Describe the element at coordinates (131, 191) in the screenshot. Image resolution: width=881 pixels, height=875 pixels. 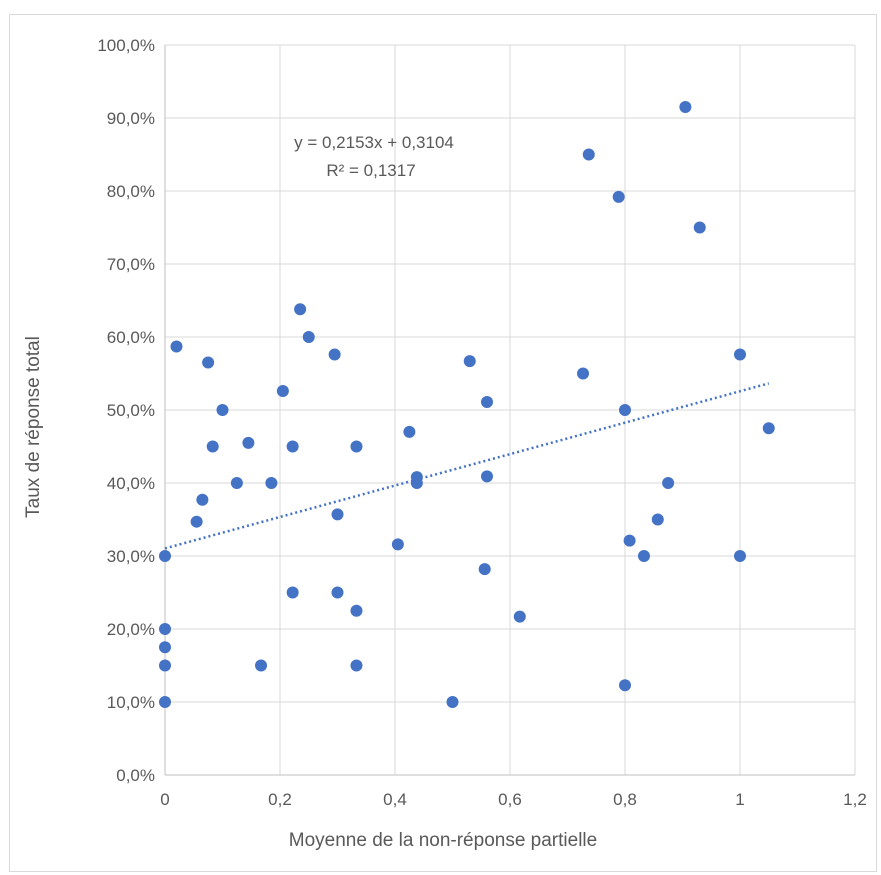
I see `y-tick-label: 80,0%` at that location.